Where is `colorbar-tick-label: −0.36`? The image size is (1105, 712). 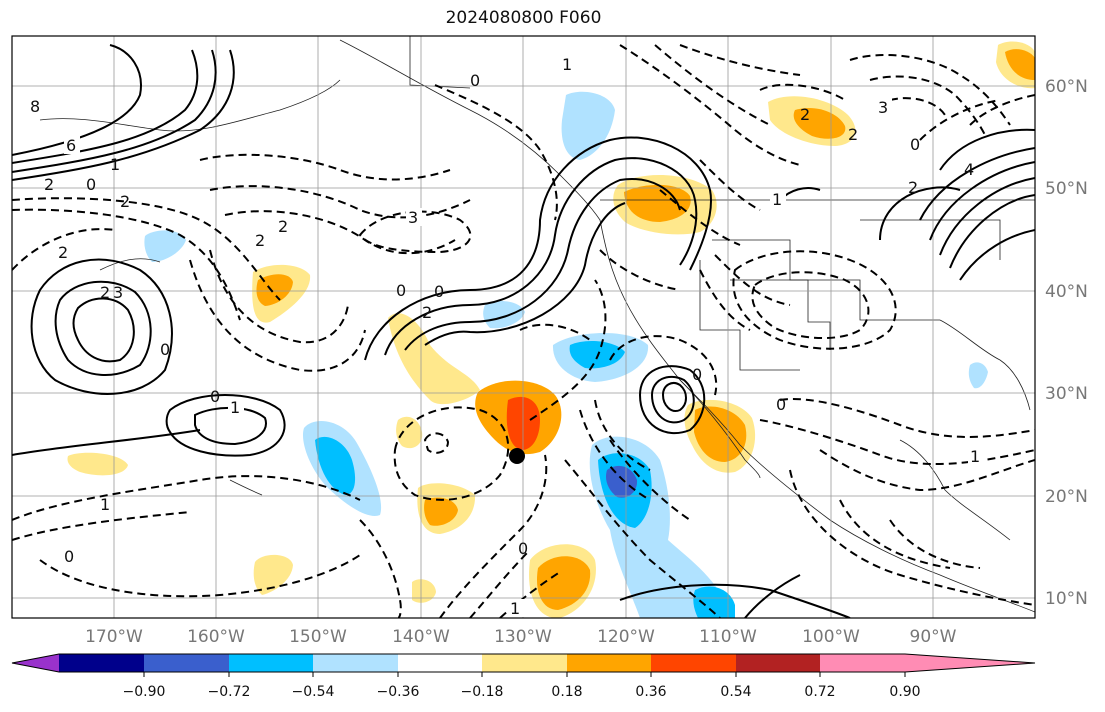
colorbar-tick-label: −0.36 is located at coordinates (398, 692).